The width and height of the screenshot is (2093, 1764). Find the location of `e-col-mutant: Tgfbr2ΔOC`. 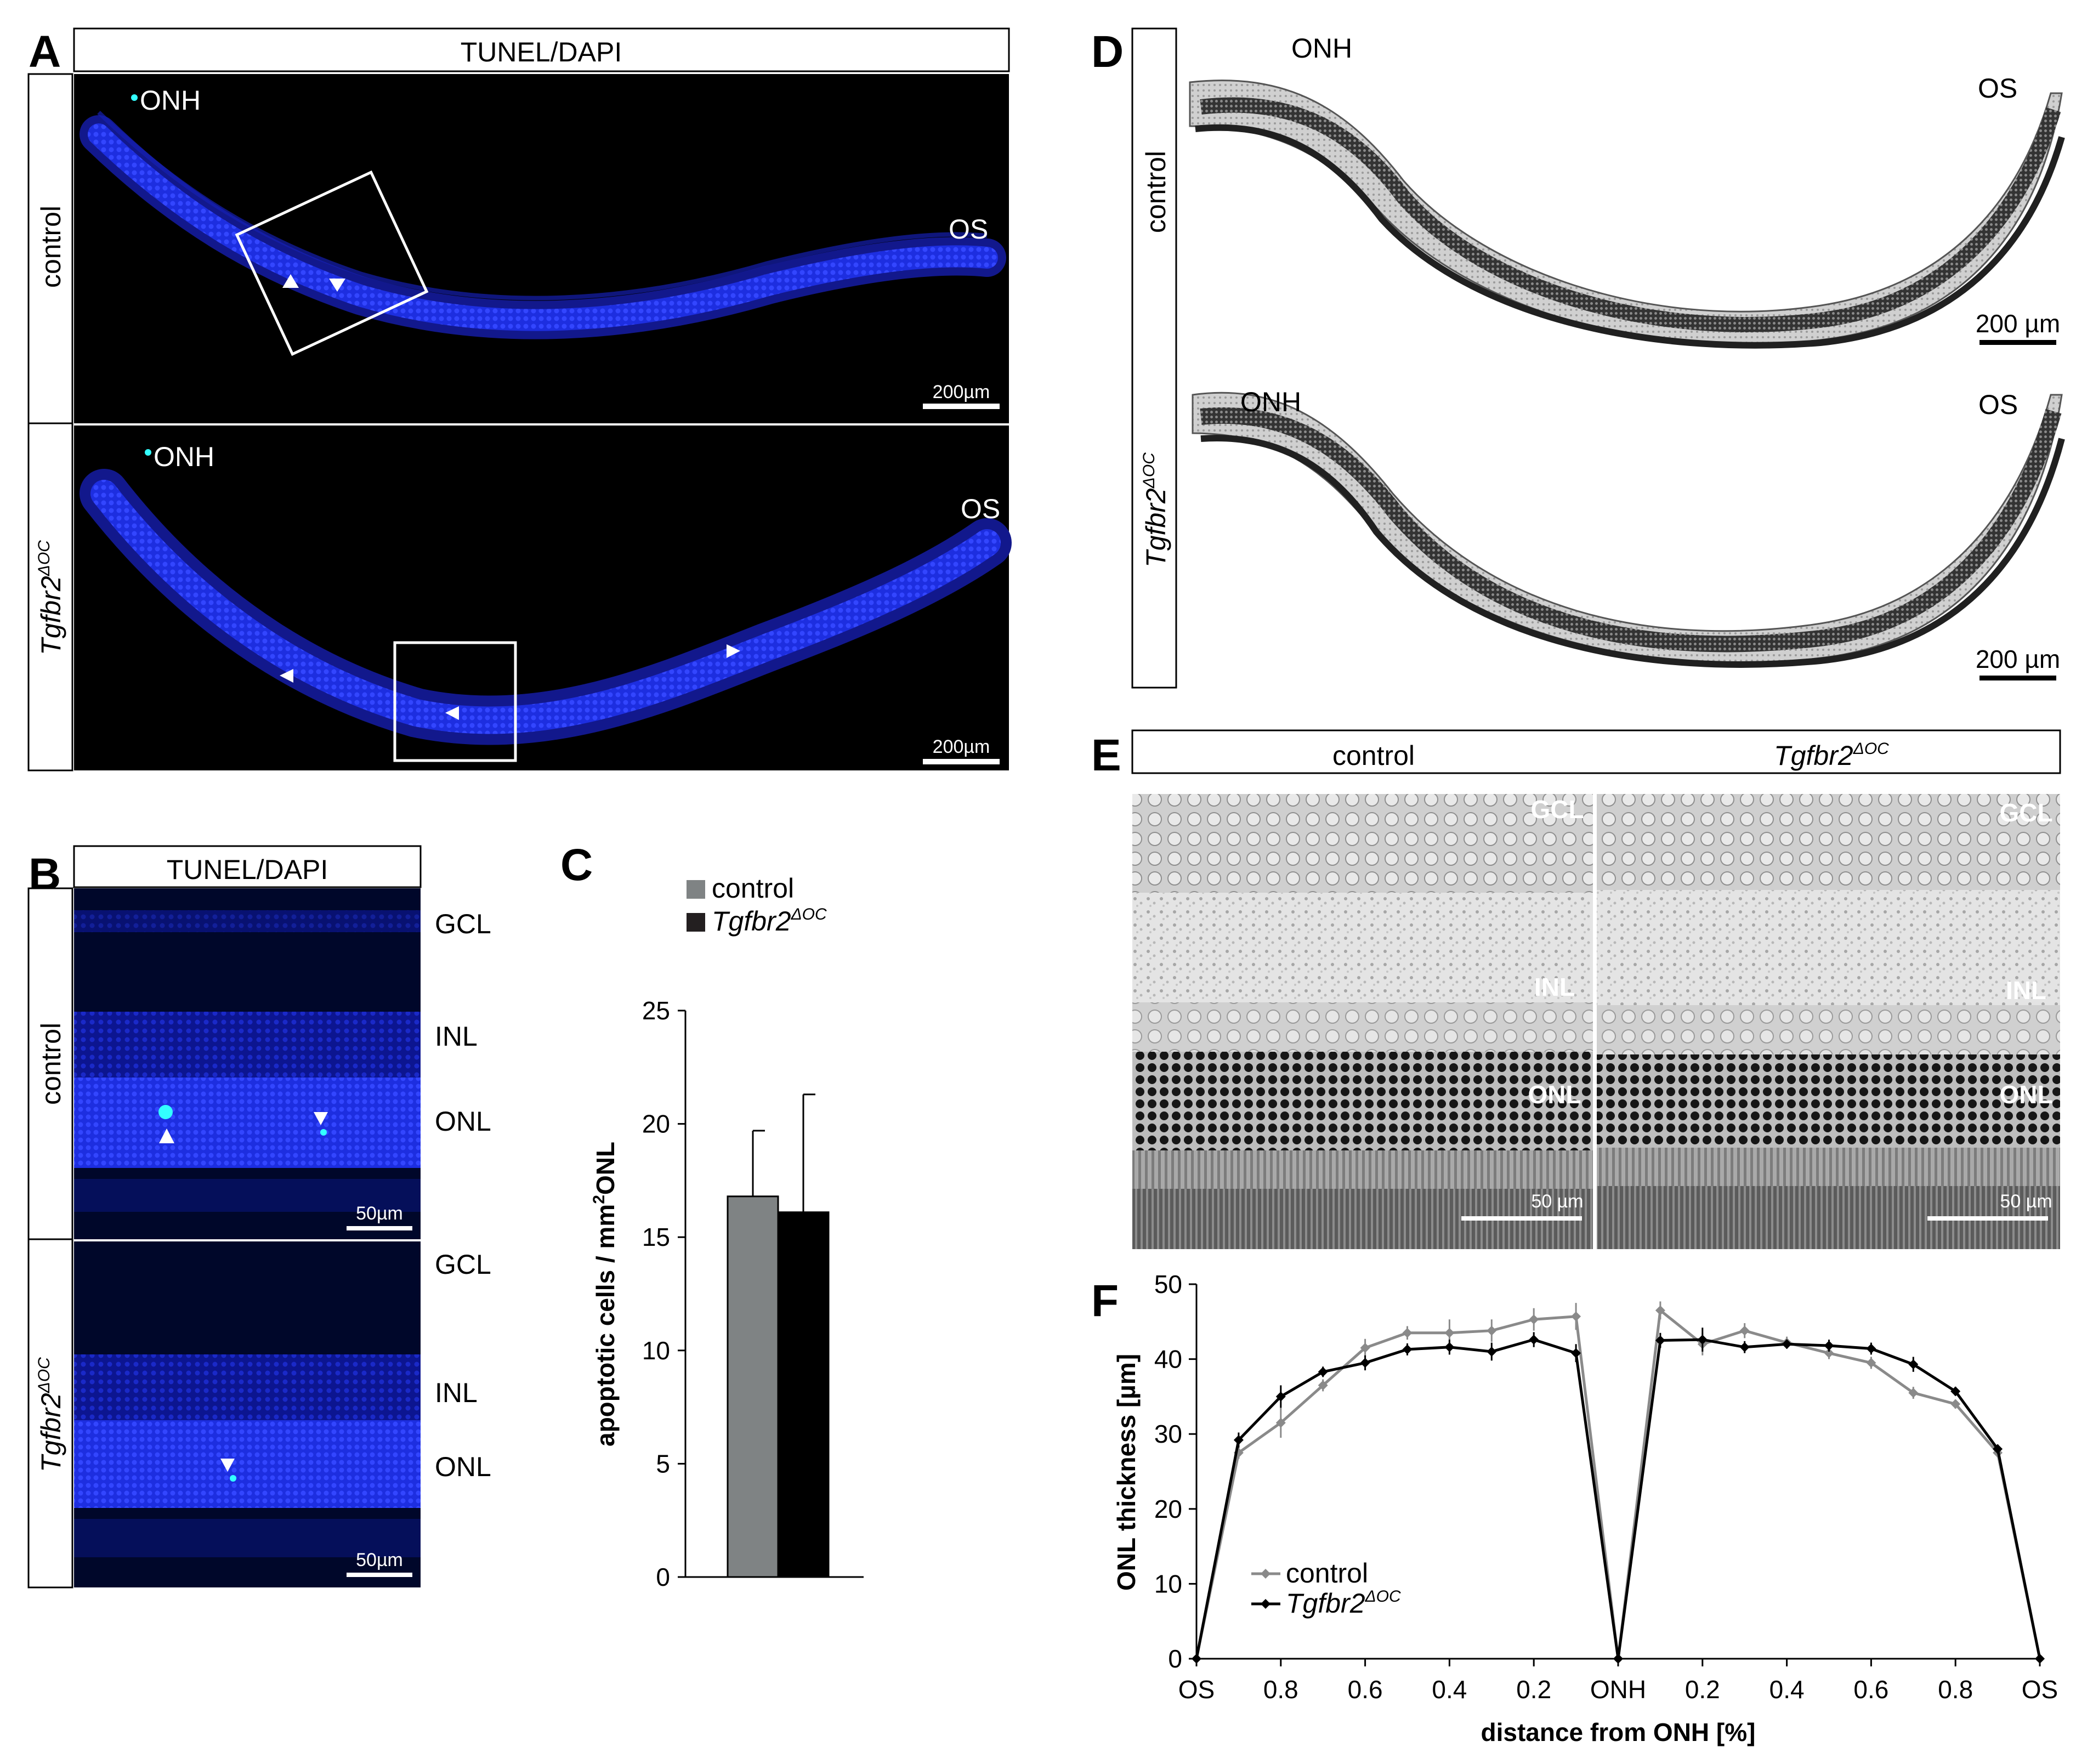

e-col-mutant: Tgfbr2ΔOC is located at coordinates (1832, 755).